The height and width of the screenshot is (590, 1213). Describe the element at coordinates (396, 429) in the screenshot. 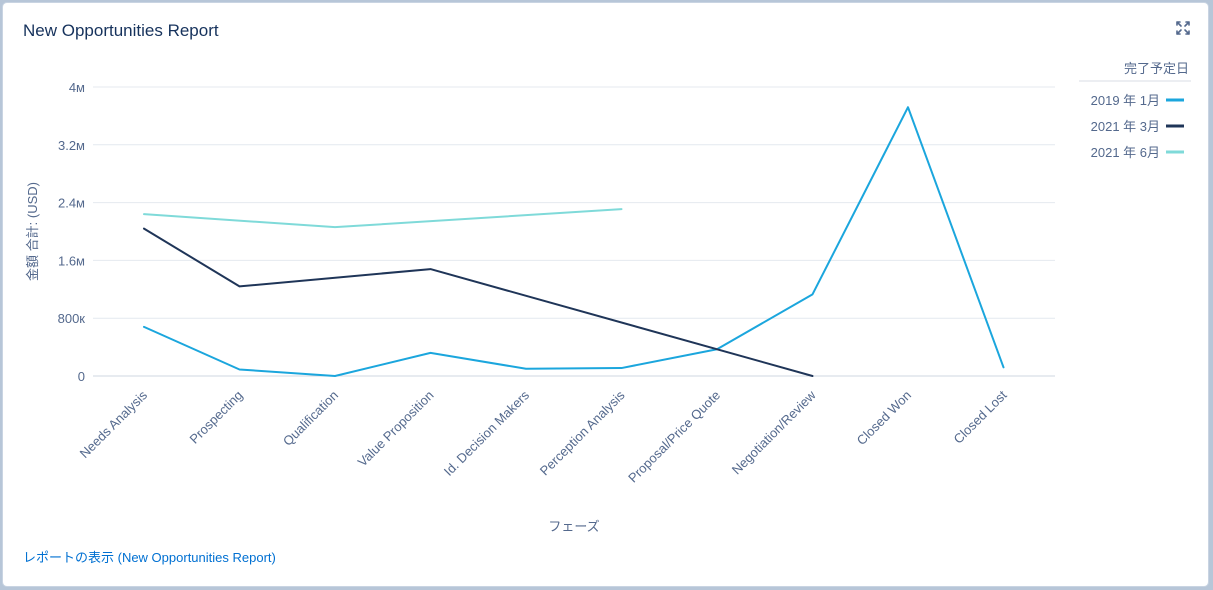

I see `x-tick-label: Value Proposition` at that location.